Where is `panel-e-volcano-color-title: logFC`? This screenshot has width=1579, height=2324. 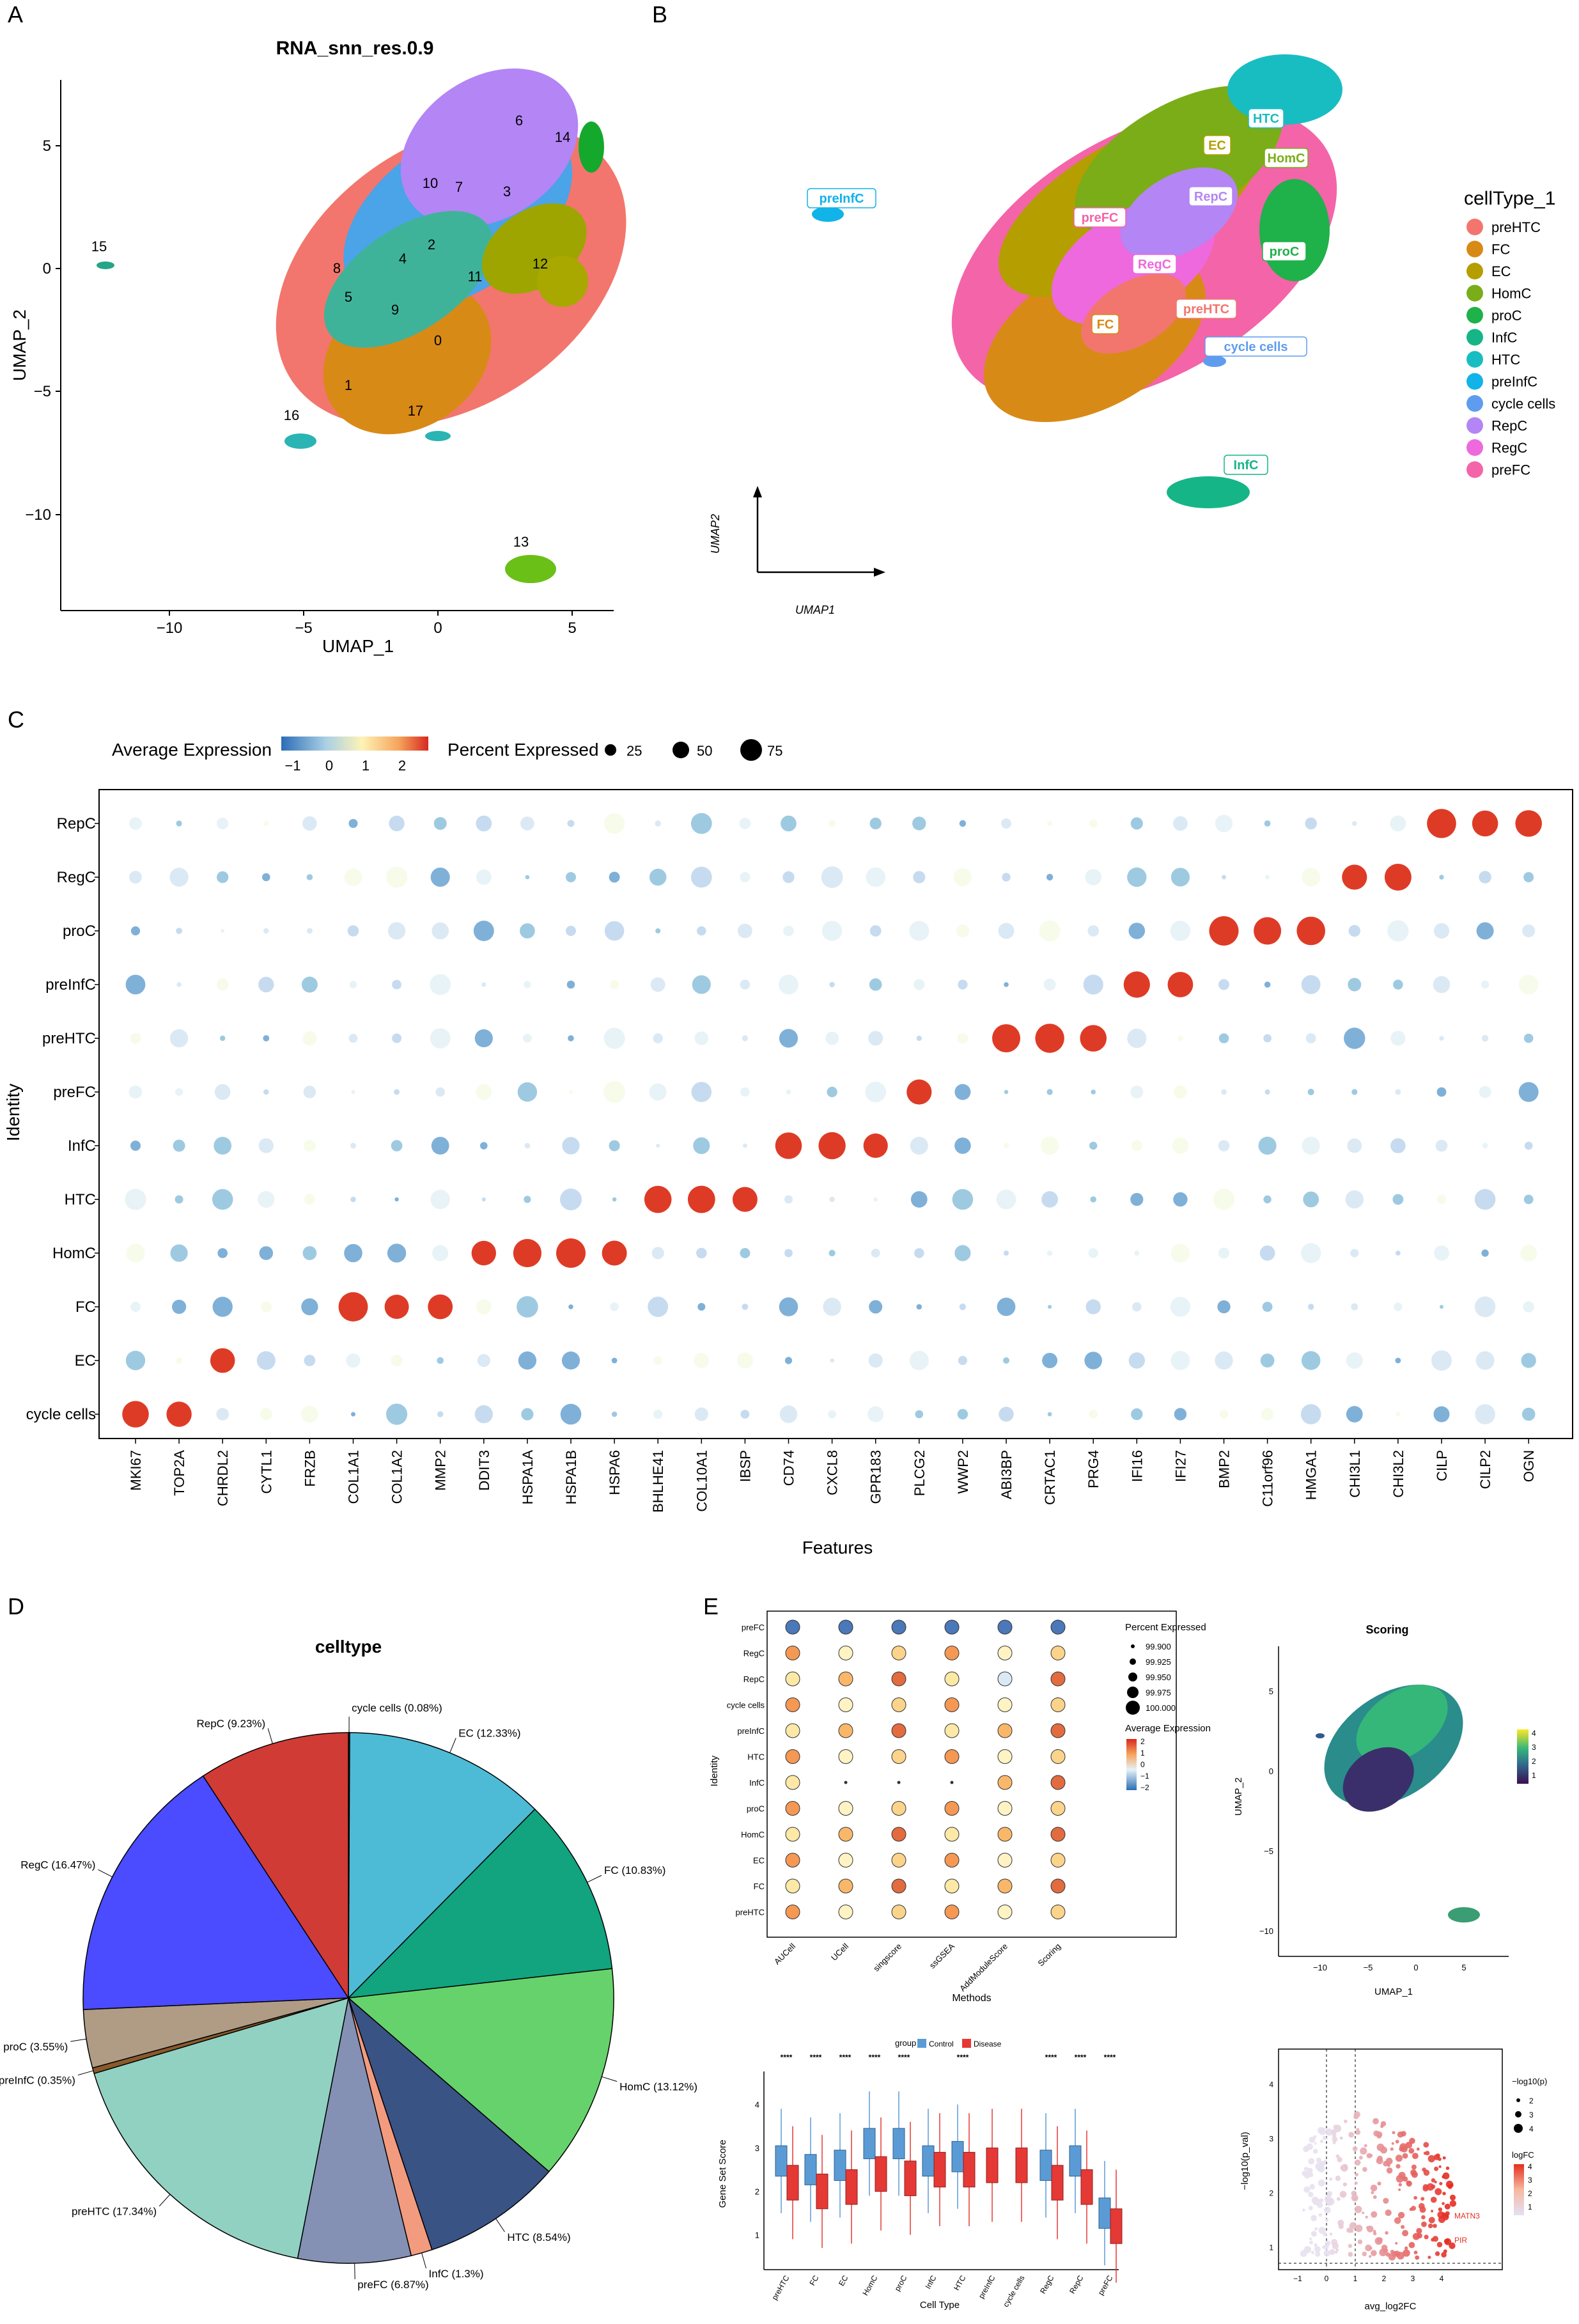
panel-e-volcano-color-title: logFC is located at coordinates (1523, 2155).